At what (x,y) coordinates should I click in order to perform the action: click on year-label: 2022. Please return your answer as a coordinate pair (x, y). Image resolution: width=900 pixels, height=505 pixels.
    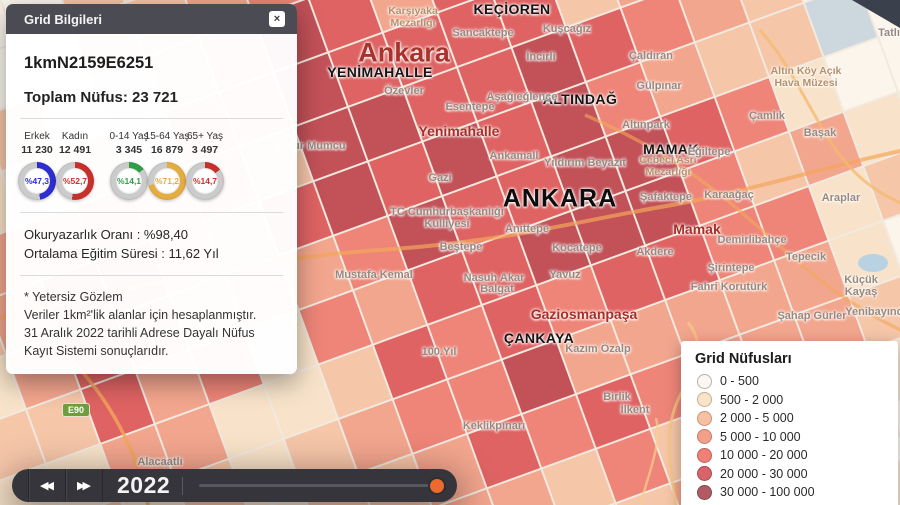
    Looking at the image, I should click on (144, 485).